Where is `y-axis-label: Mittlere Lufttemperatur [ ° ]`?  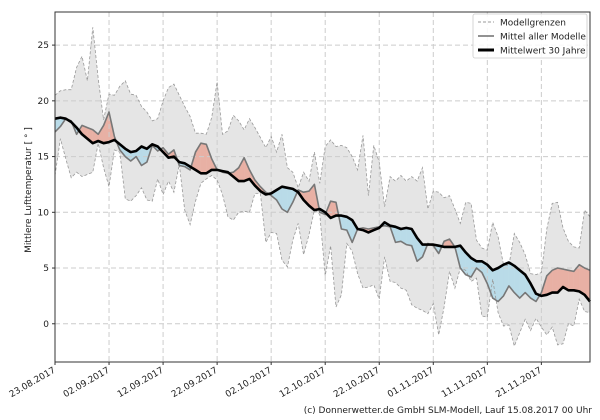 y-axis-label: Mittlere Lufttemperatur [ ° ] is located at coordinates (29, 190).